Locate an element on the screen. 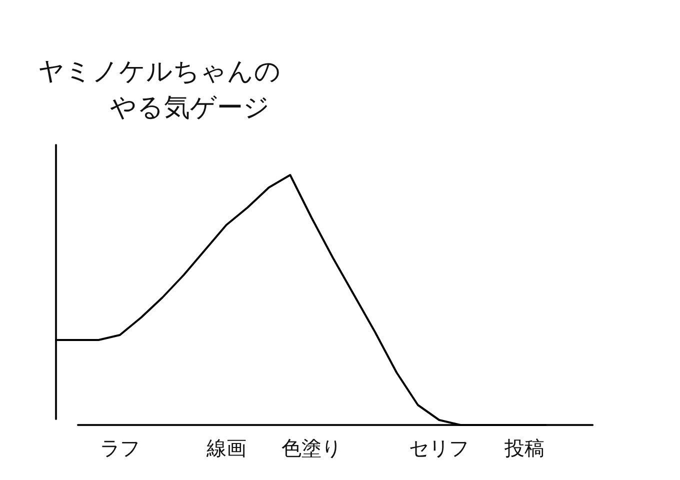 The image size is (680, 480). x-tick-label: 投稿 is located at coordinates (524, 448).